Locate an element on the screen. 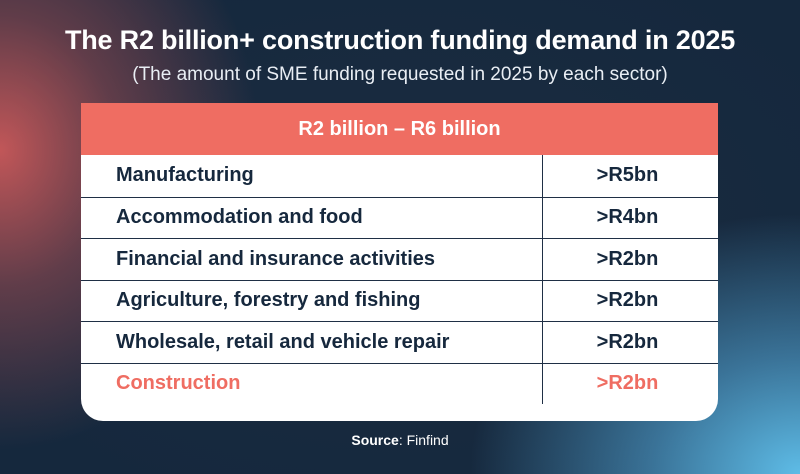 The height and width of the screenshot is (474, 800). table-row: Accommodation and food >R4bn is located at coordinates (399, 217).